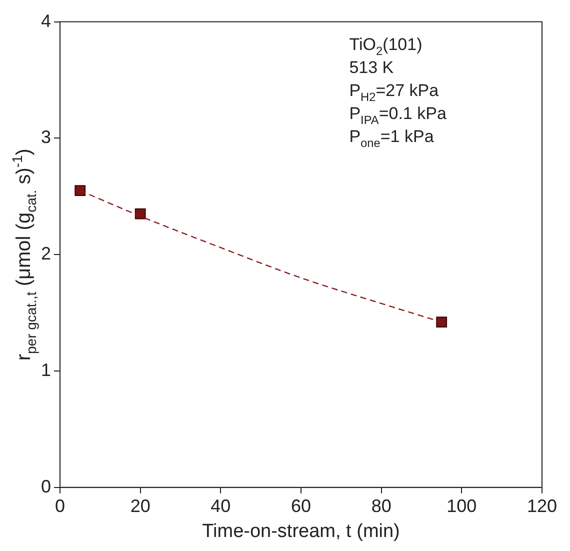 This screenshot has height=551, width=570. Describe the element at coordinates (46, 486) in the screenshot. I see `y-tick-label: 0` at that location.